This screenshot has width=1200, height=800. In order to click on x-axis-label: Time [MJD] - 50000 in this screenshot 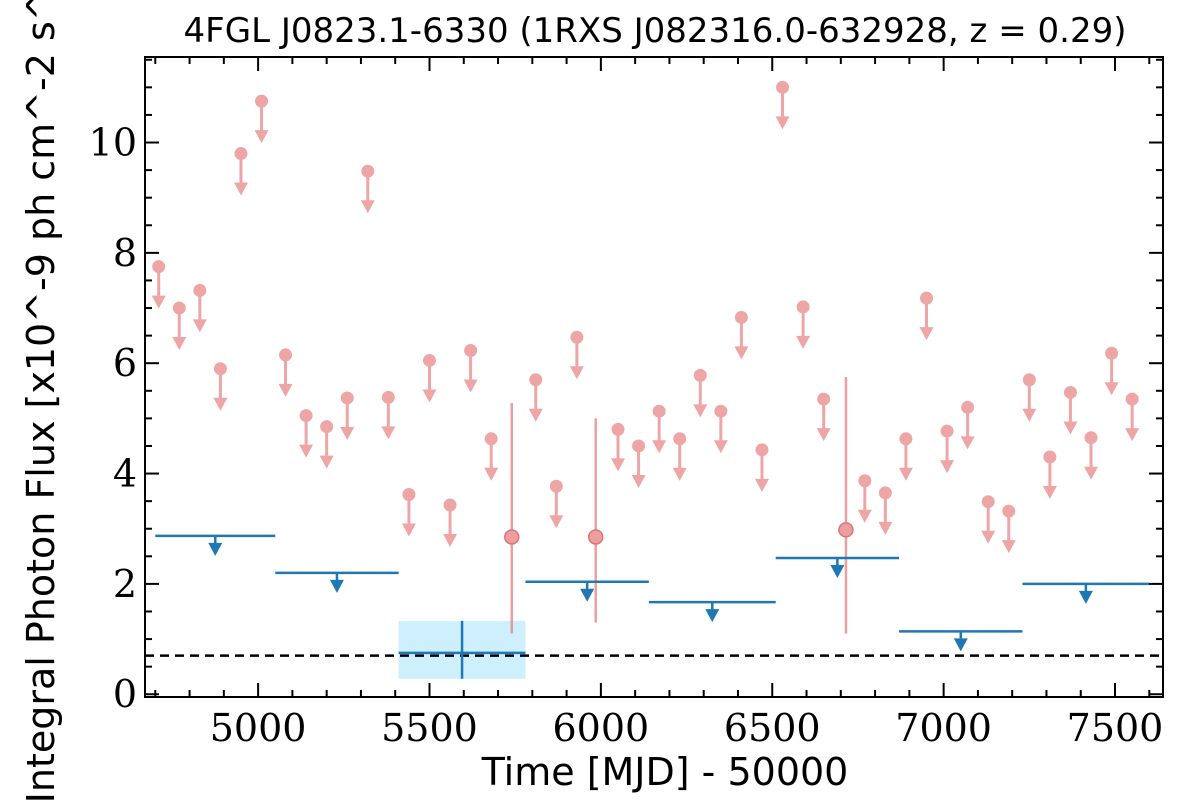, I will do `click(665, 772)`.